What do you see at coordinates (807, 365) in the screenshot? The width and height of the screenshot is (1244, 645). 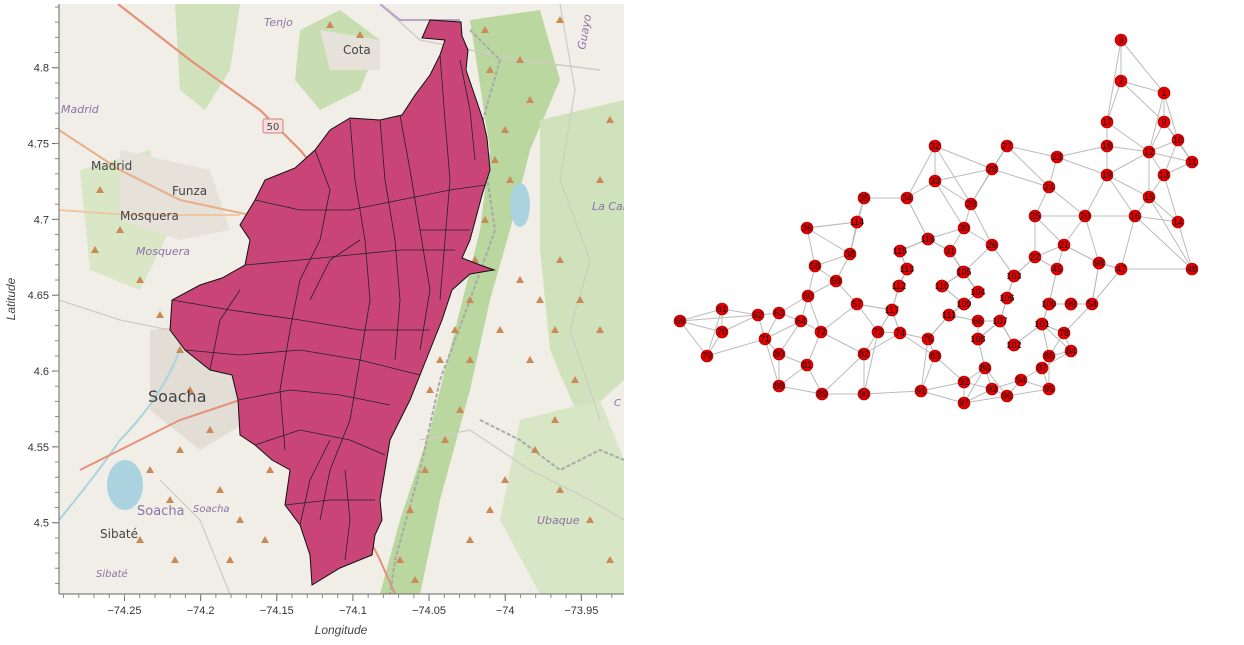 I see `graph-node-label: 81` at bounding box center [807, 365].